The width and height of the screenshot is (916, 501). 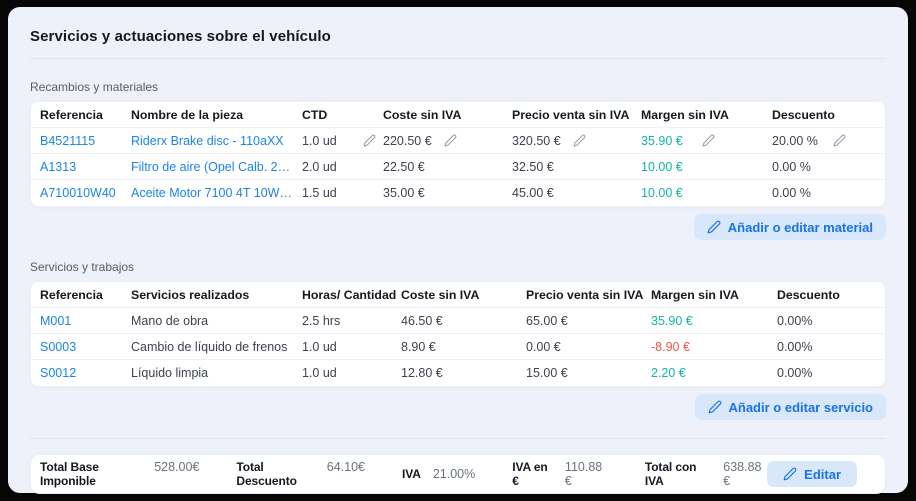 What do you see at coordinates (458, 58) in the screenshot?
I see `title-divider` at bounding box center [458, 58].